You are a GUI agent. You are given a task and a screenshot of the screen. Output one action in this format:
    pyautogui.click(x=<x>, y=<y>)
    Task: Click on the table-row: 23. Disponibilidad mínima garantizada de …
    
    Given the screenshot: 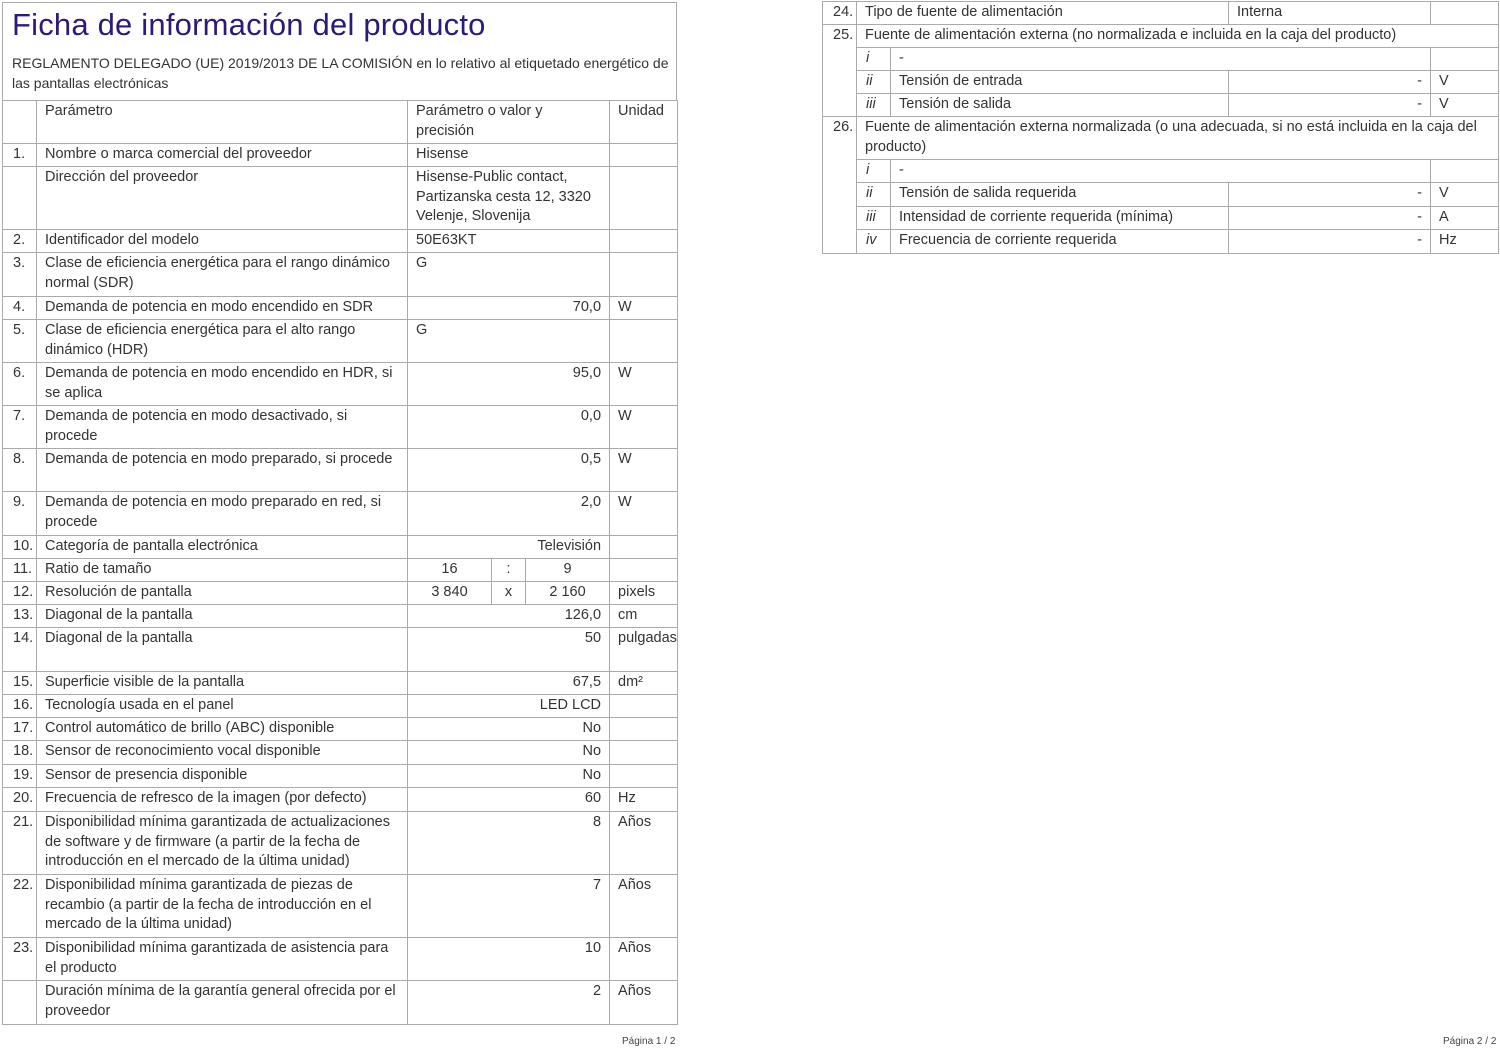 What is the action you would take?
    pyautogui.click(x=340, y=959)
    